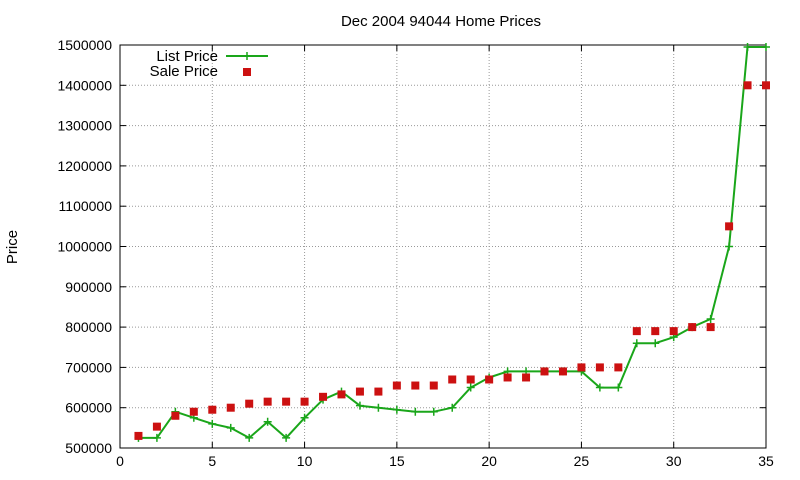  I want to click on y-tick-label: 1400000, so click(84, 85).